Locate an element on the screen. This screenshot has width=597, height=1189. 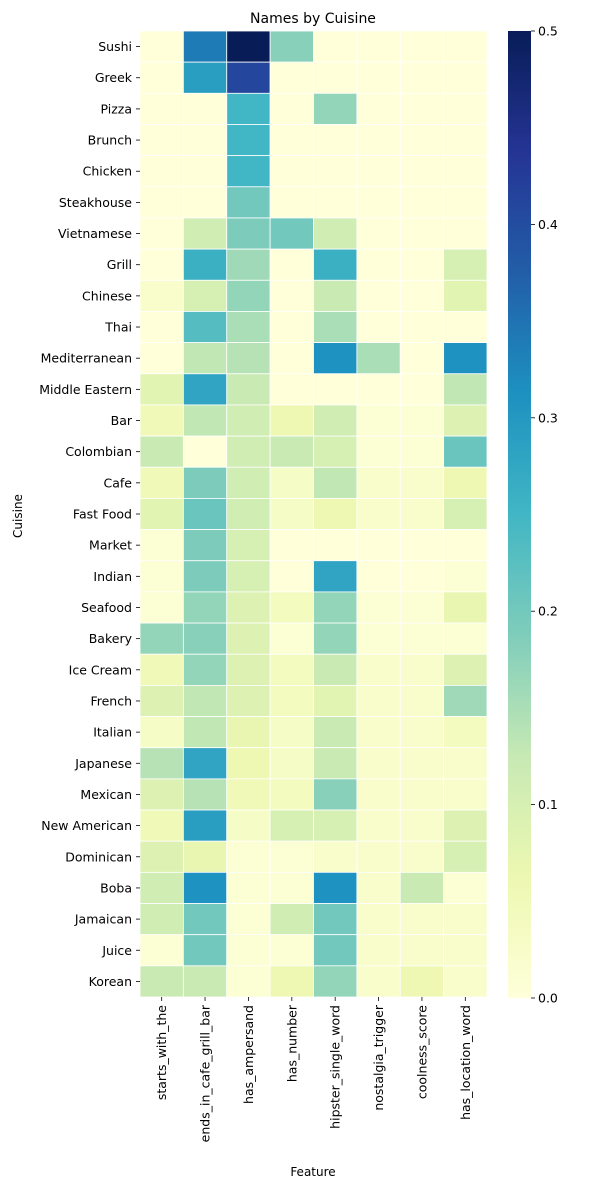
y-tick-label: Japanese is located at coordinates (103, 763).